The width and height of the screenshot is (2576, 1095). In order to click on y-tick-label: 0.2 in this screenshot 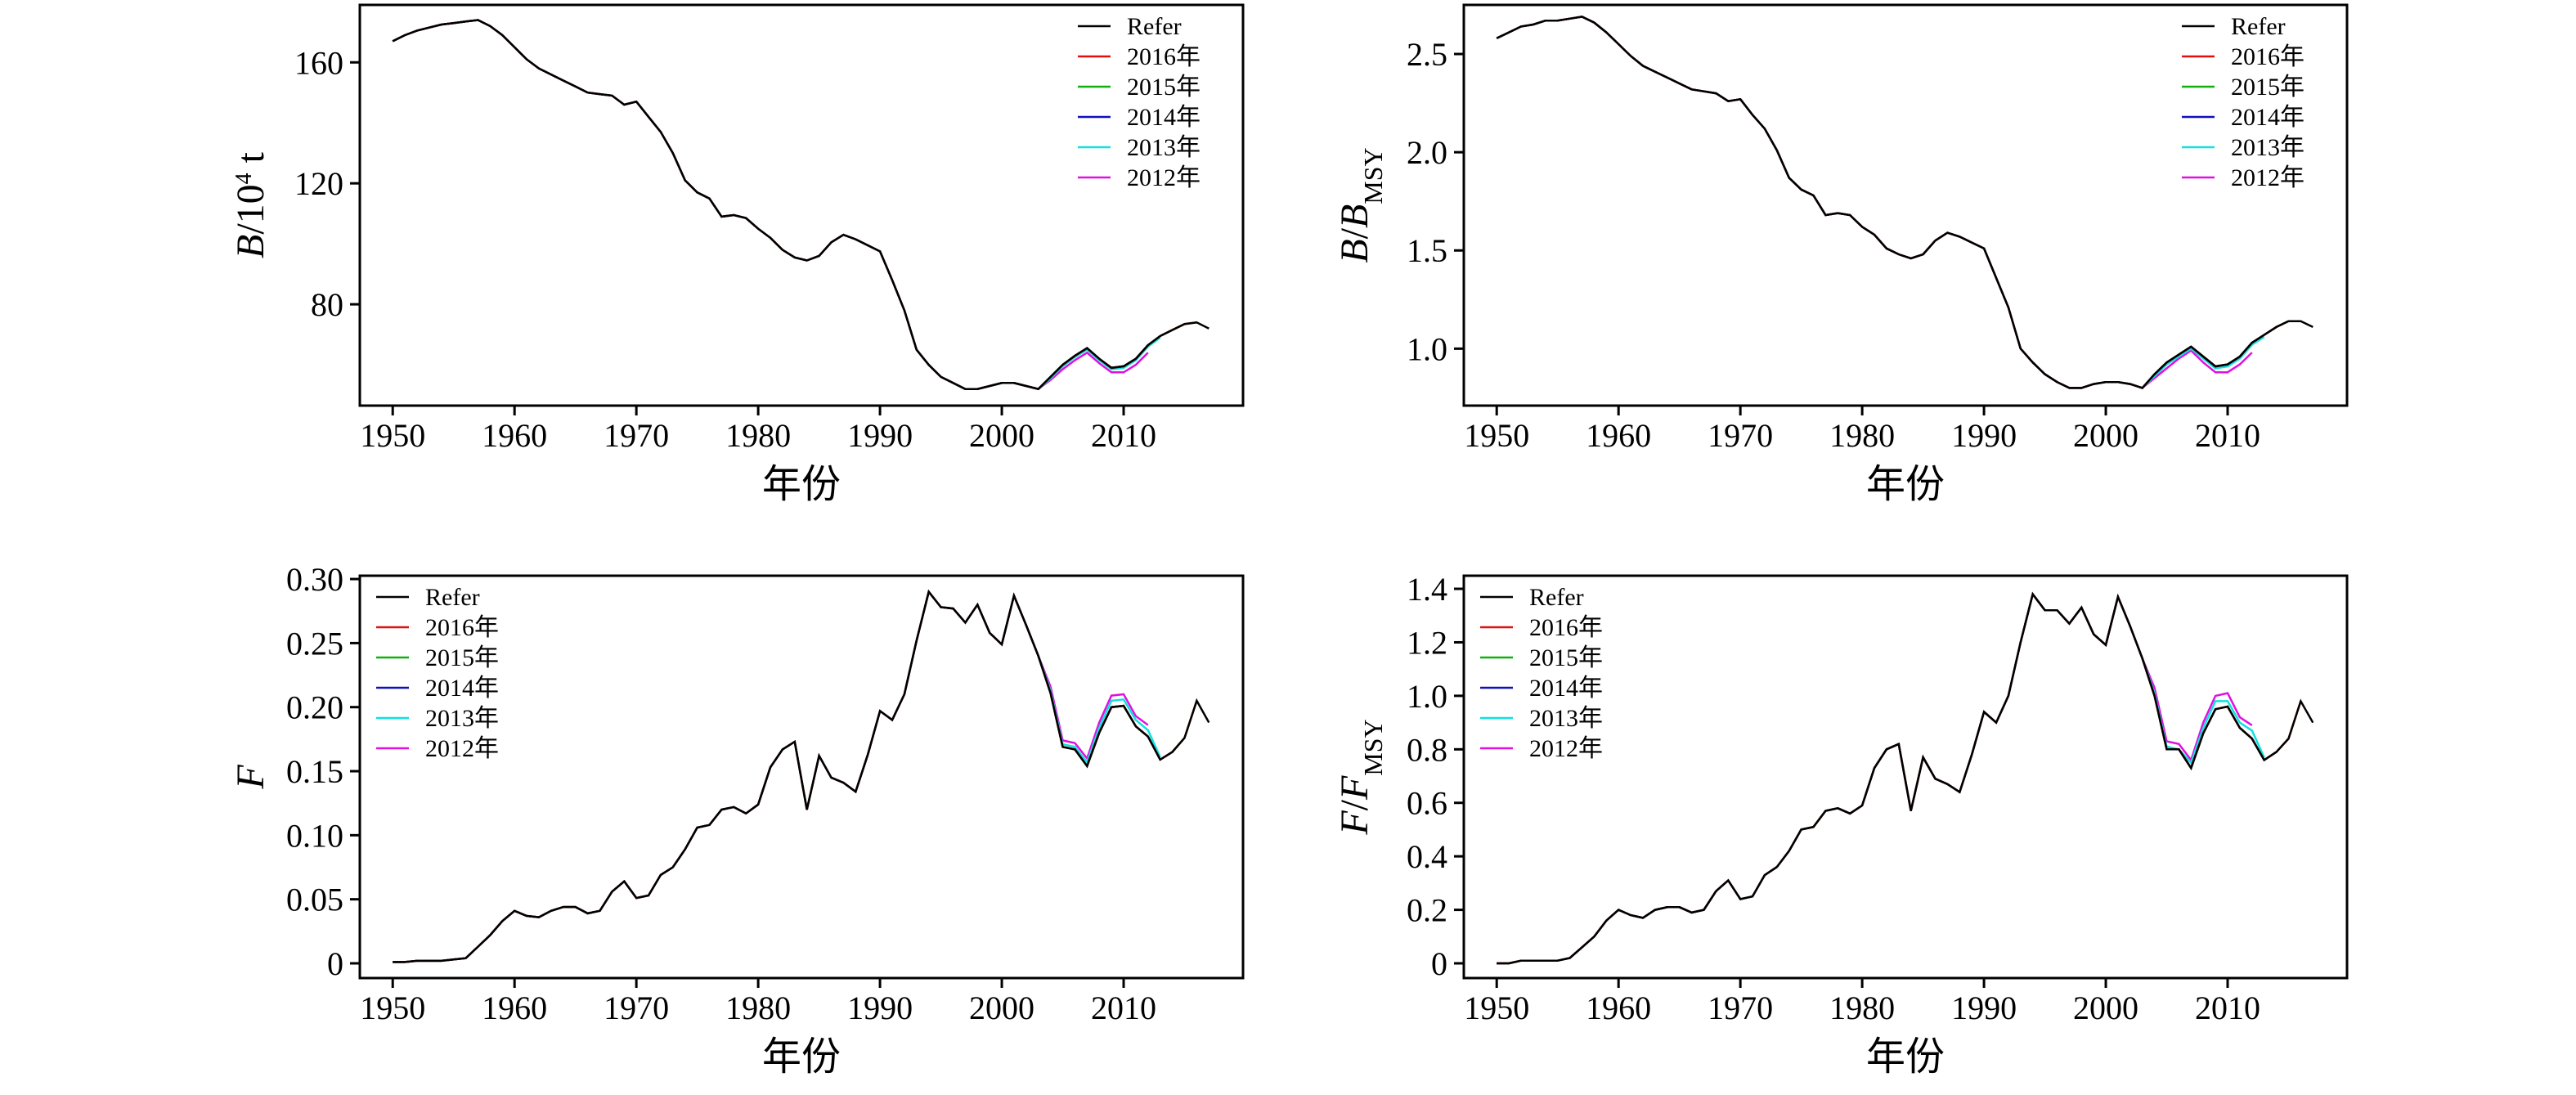, I will do `click(1427, 910)`.